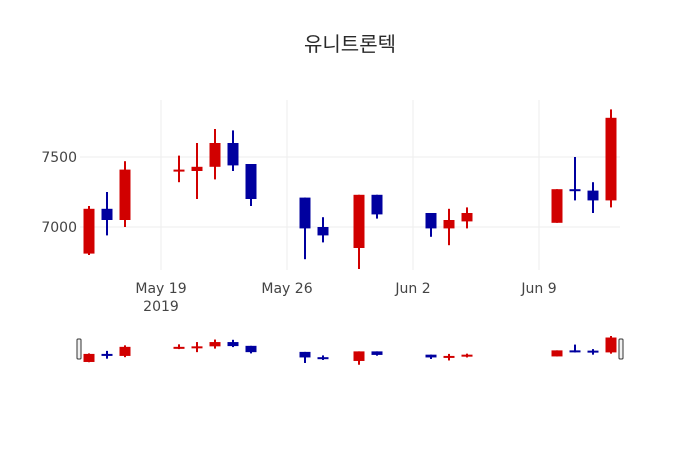 This screenshot has width=700, height=450. Describe the element at coordinates (412, 289) in the screenshot. I see `x-tick-label: Jun 2` at that location.